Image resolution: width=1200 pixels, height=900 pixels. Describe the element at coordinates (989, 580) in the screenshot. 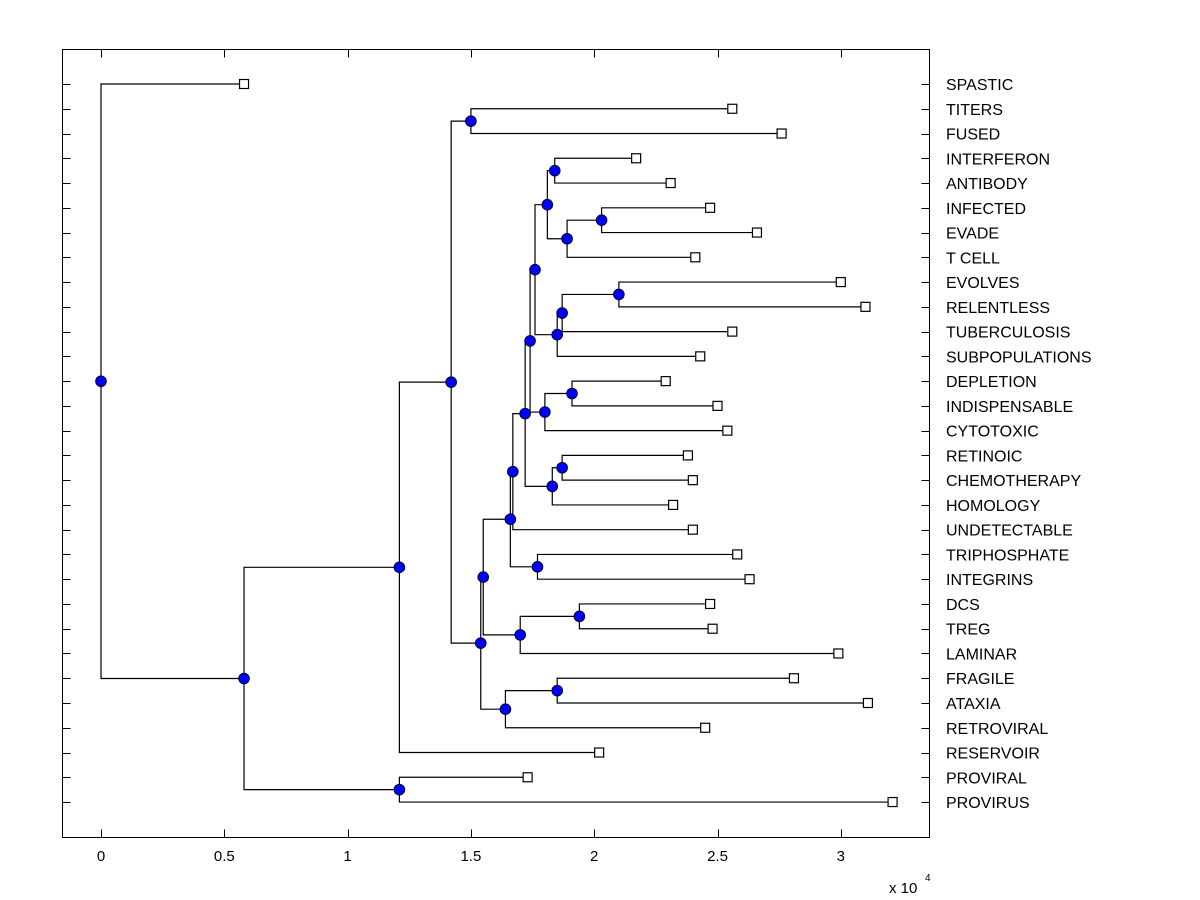

I see `leaf-label: INTEGRINS` at that location.